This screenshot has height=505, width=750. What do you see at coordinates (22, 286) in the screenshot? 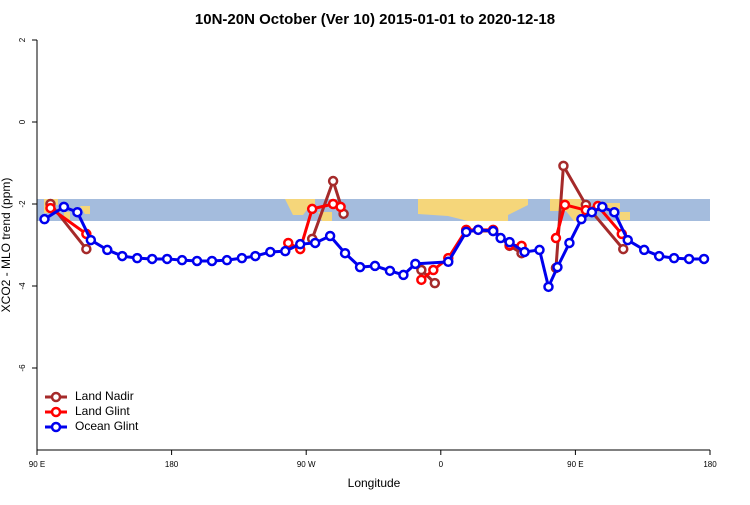
I see `y-tick-label: -4` at bounding box center [22, 286].